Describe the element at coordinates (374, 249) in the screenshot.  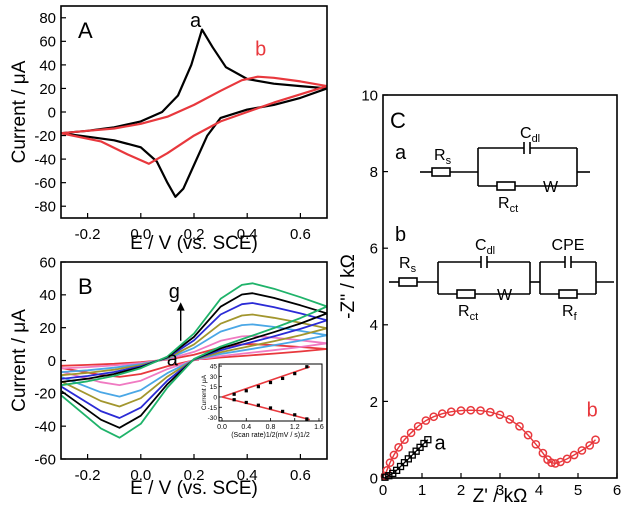
I see `y-tick-label: 6` at that location.